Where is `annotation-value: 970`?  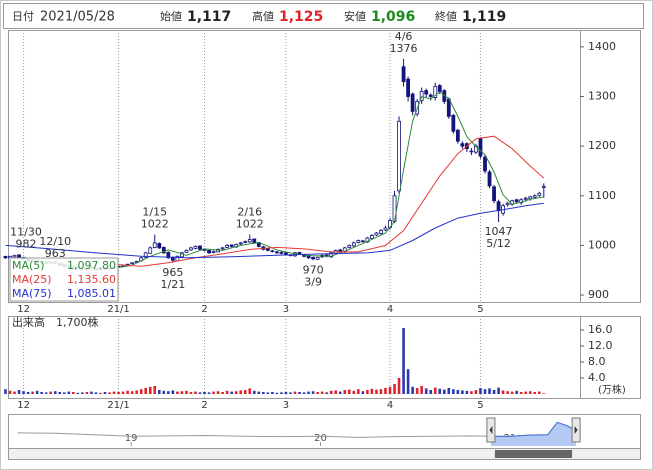 annotation-value: 970 is located at coordinates (313, 269).